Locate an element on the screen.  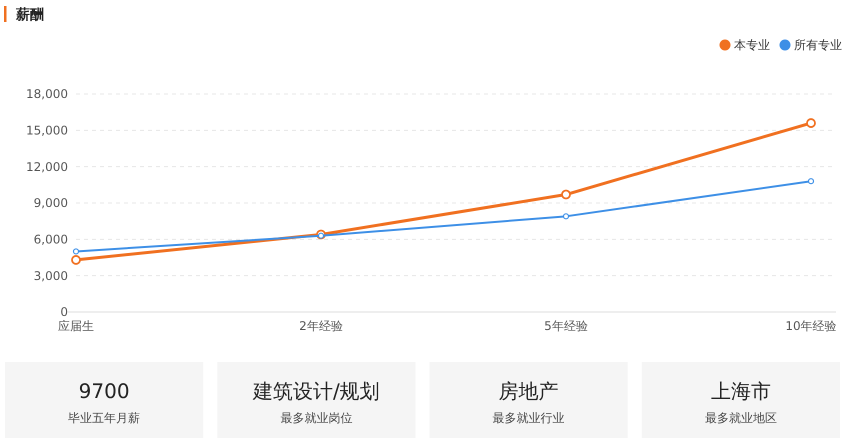
category-label: 最多就业地区 is located at coordinates (740, 418).